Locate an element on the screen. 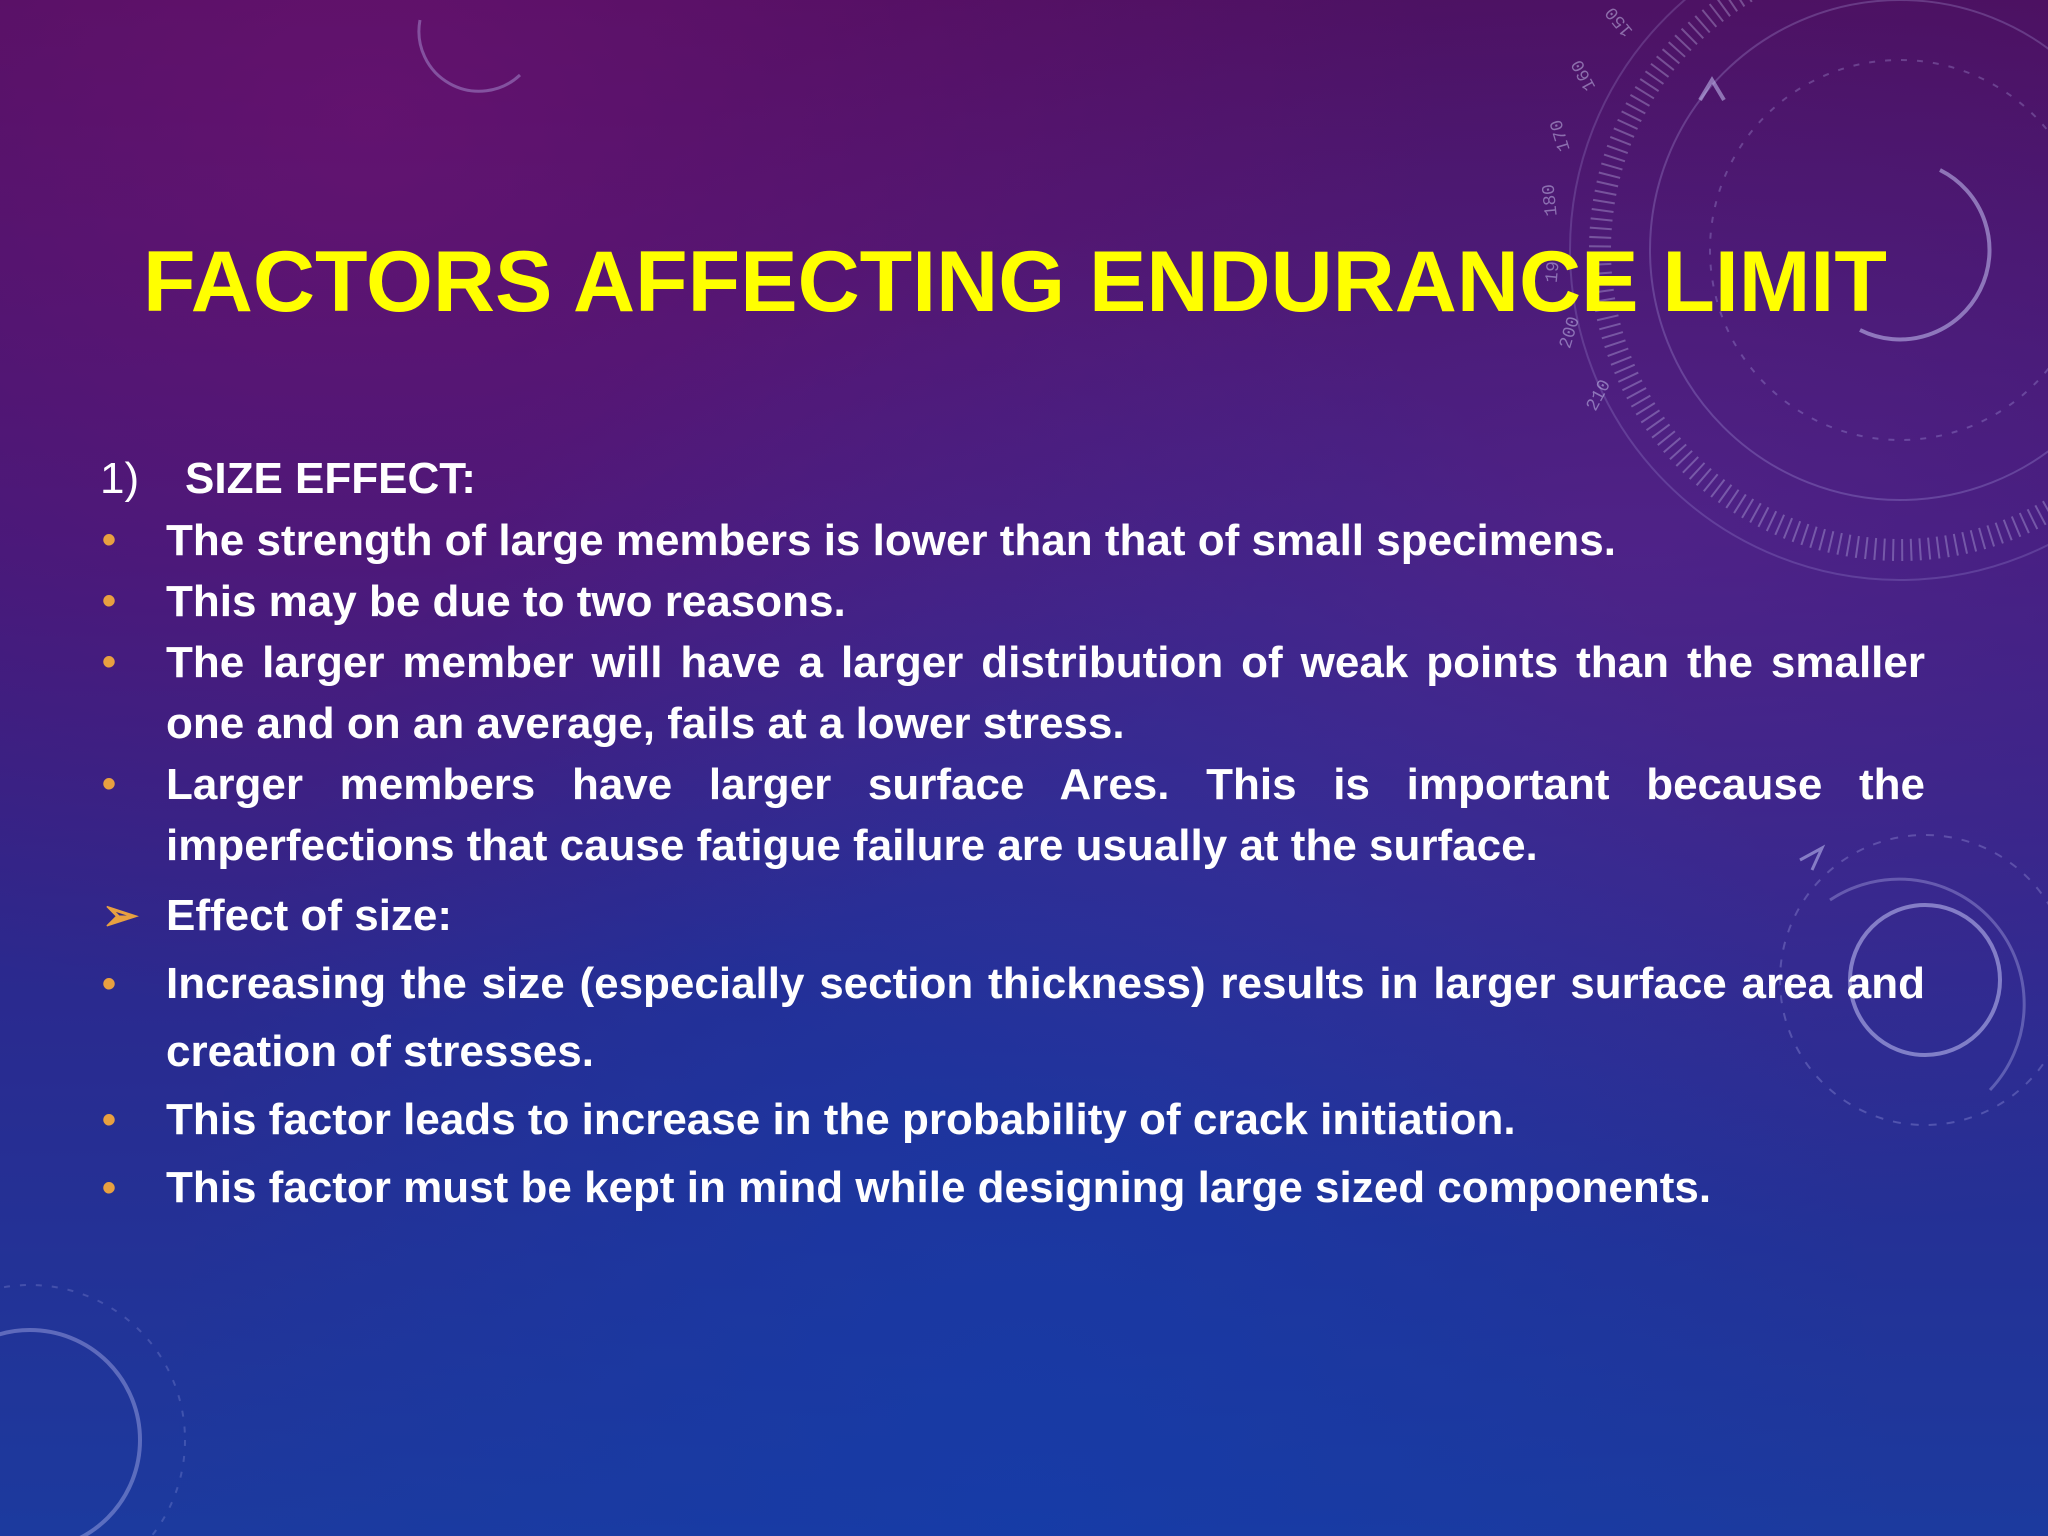 The width and height of the screenshot is (2048, 1536). deco-arc-right-mid is located at coordinates (1927, 984).